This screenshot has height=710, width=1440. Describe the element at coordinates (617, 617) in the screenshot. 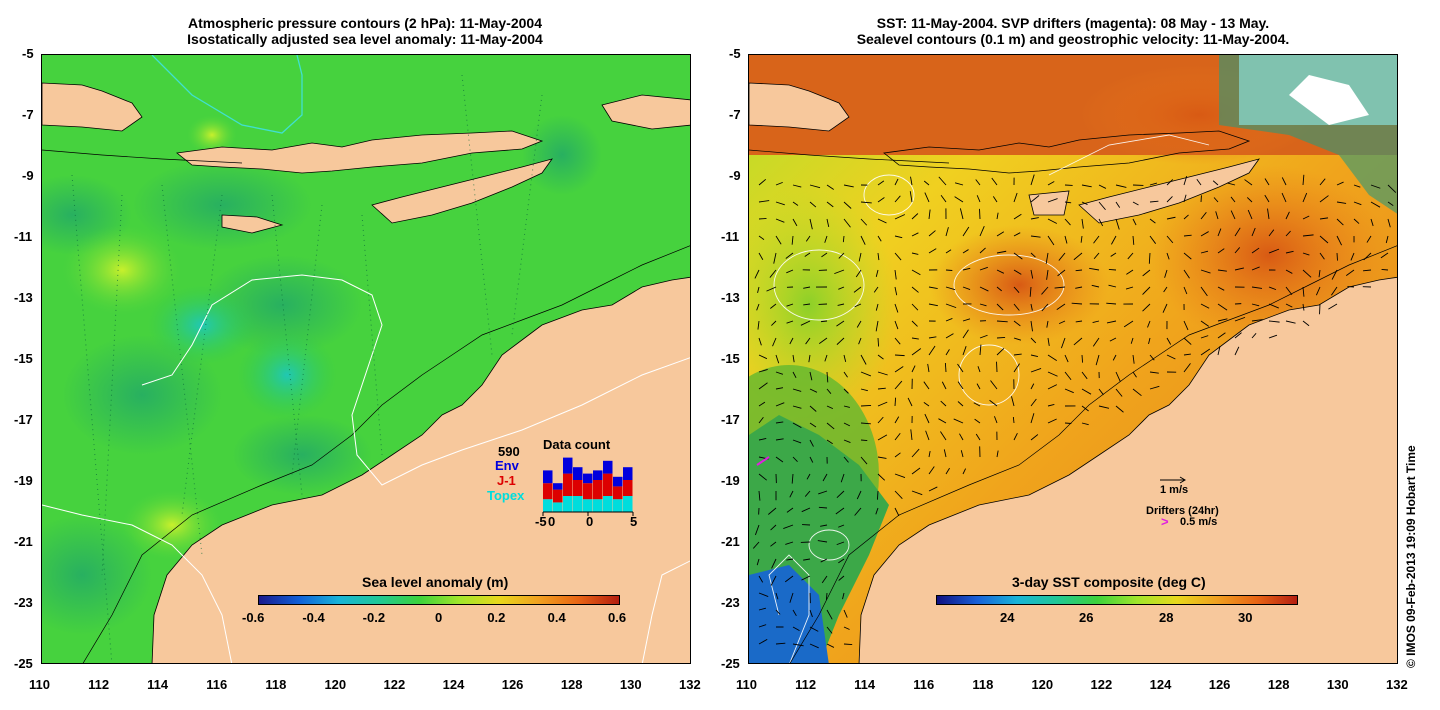

I see `sla-tick-label: 0.6` at that location.